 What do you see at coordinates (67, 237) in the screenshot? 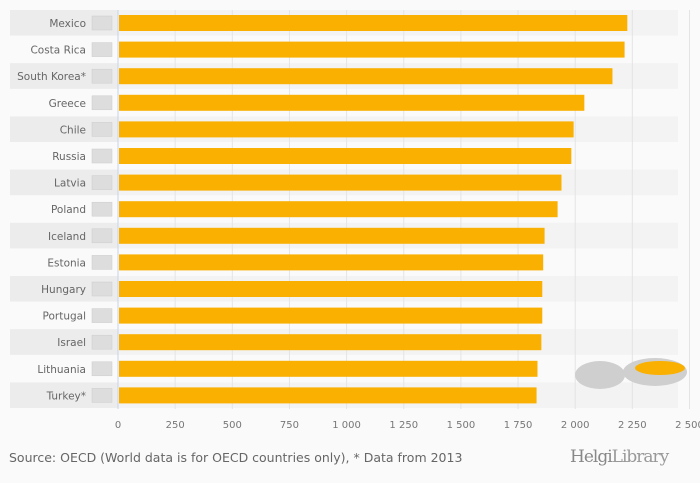
I see `category-label: Iceland` at bounding box center [67, 237].